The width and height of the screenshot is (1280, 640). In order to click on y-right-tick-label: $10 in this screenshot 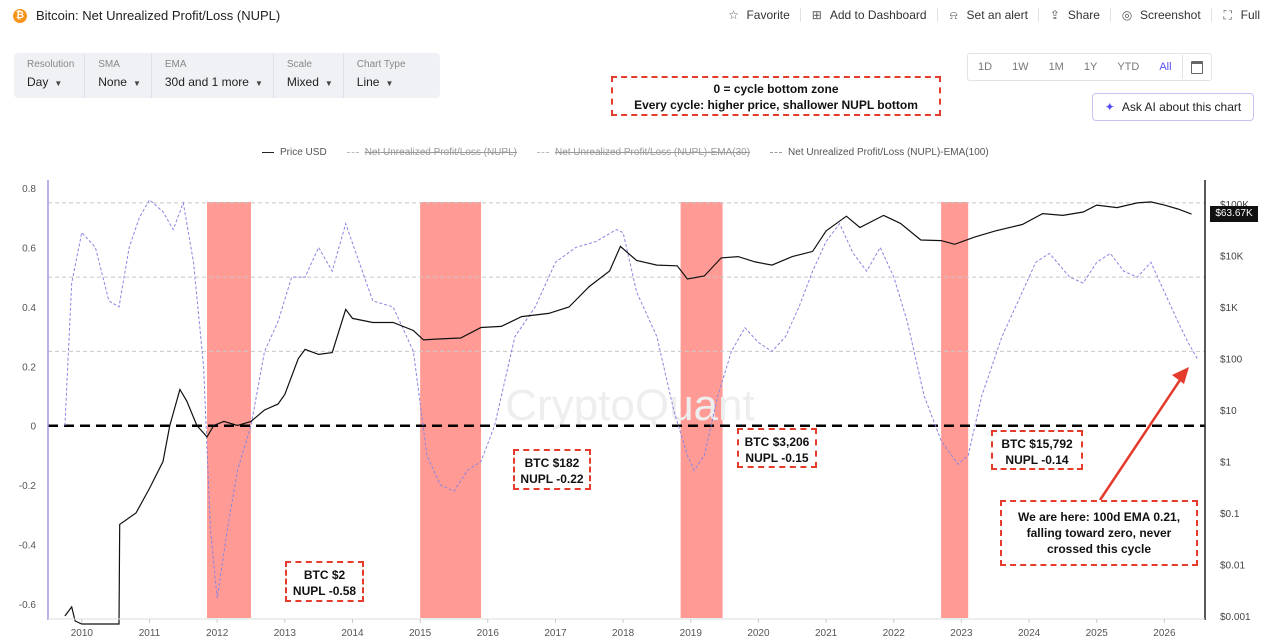, I will do `click(1228, 411)`.